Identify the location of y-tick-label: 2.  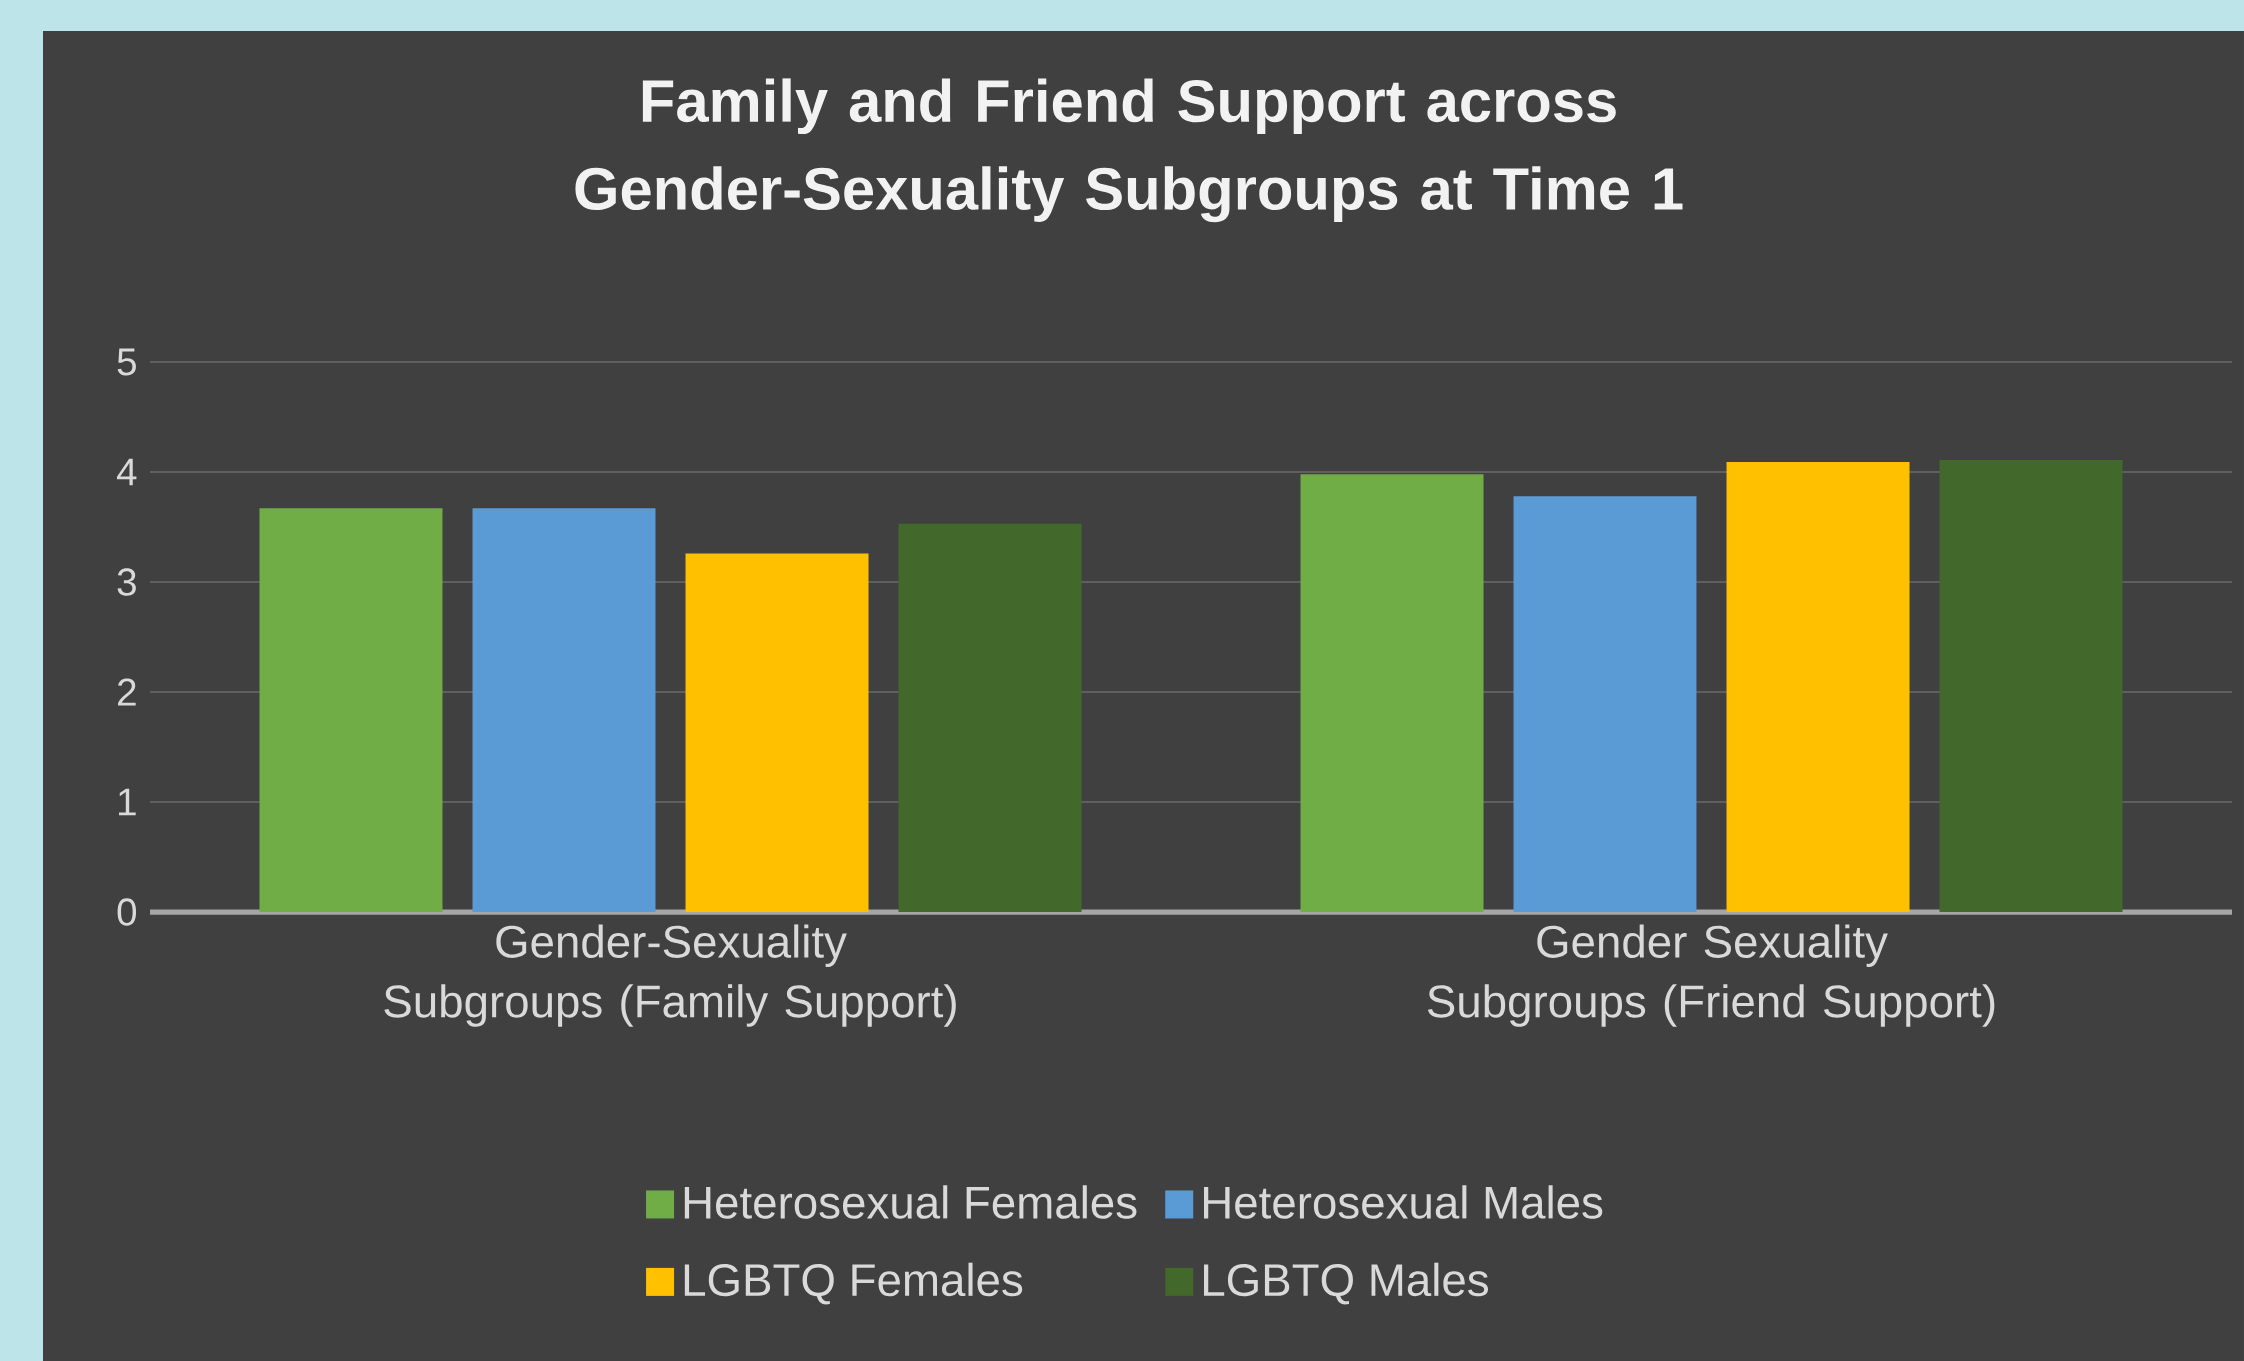
(127, 692).